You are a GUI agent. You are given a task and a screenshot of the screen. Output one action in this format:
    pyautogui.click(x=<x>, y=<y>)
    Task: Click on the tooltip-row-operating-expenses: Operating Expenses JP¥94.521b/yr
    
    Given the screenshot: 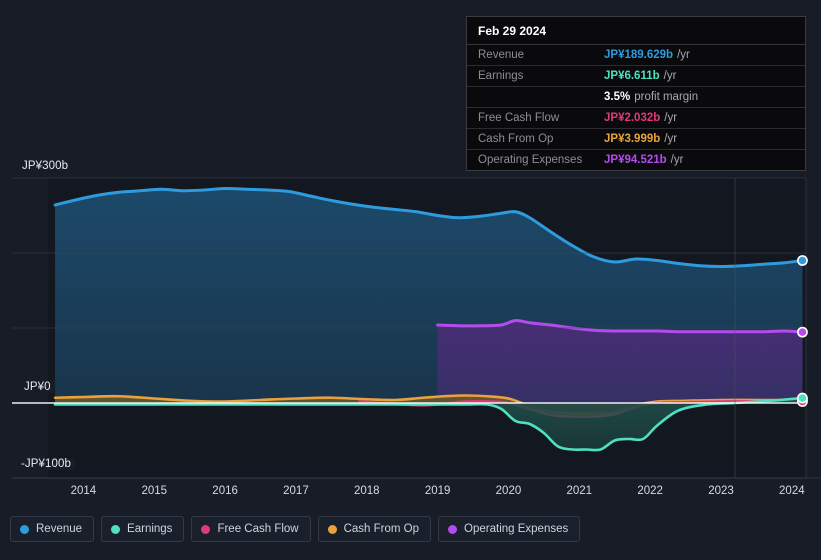 What is the action you would take?
    pyautogui.click(x=636, y=160)
    